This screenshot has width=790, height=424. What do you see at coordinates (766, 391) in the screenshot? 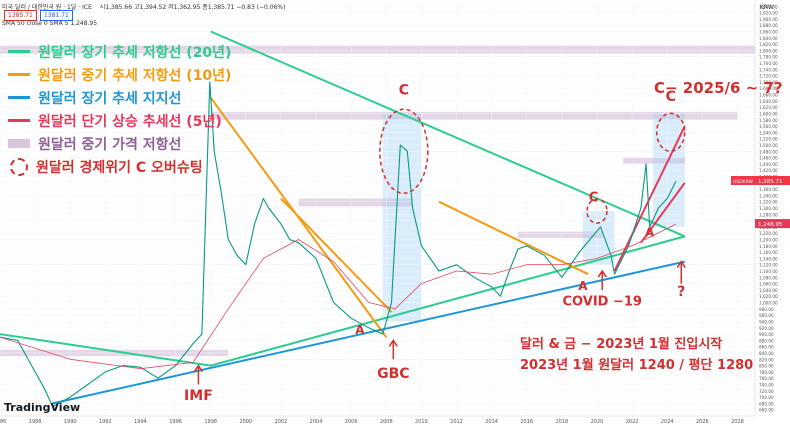
I see `y-tick-label: 720.00` at bounding box center [766, 391].